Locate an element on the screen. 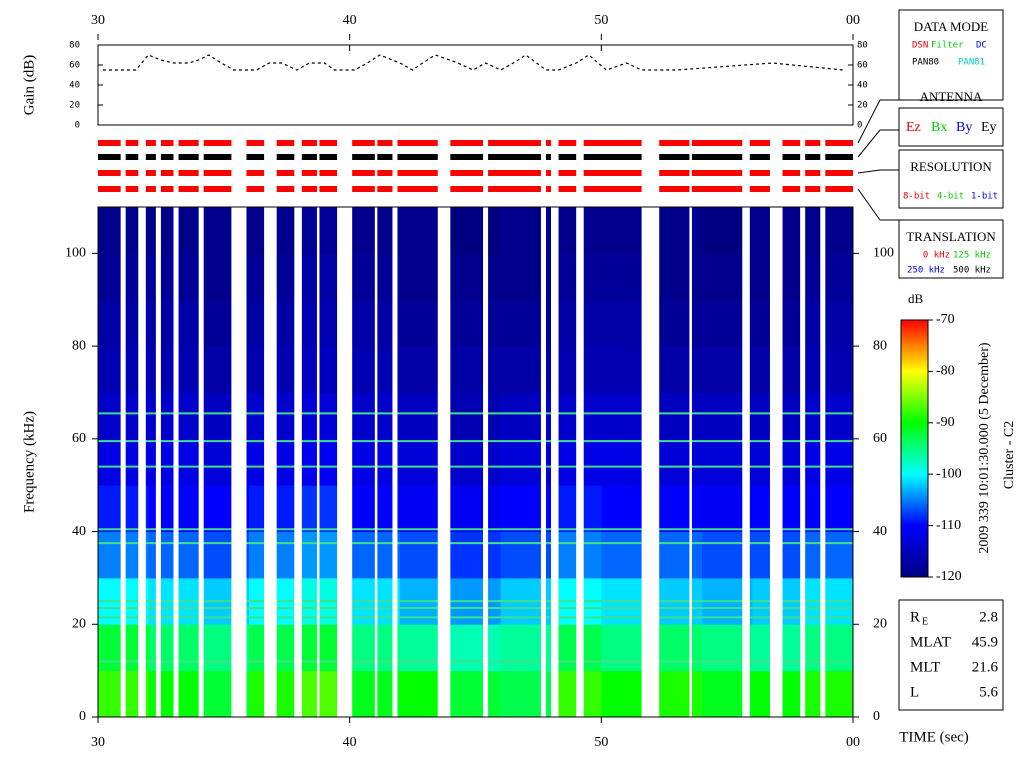 This screenshot has width=1024, height=768. y-tick-label: 0 is located at coordinates (82, 716).